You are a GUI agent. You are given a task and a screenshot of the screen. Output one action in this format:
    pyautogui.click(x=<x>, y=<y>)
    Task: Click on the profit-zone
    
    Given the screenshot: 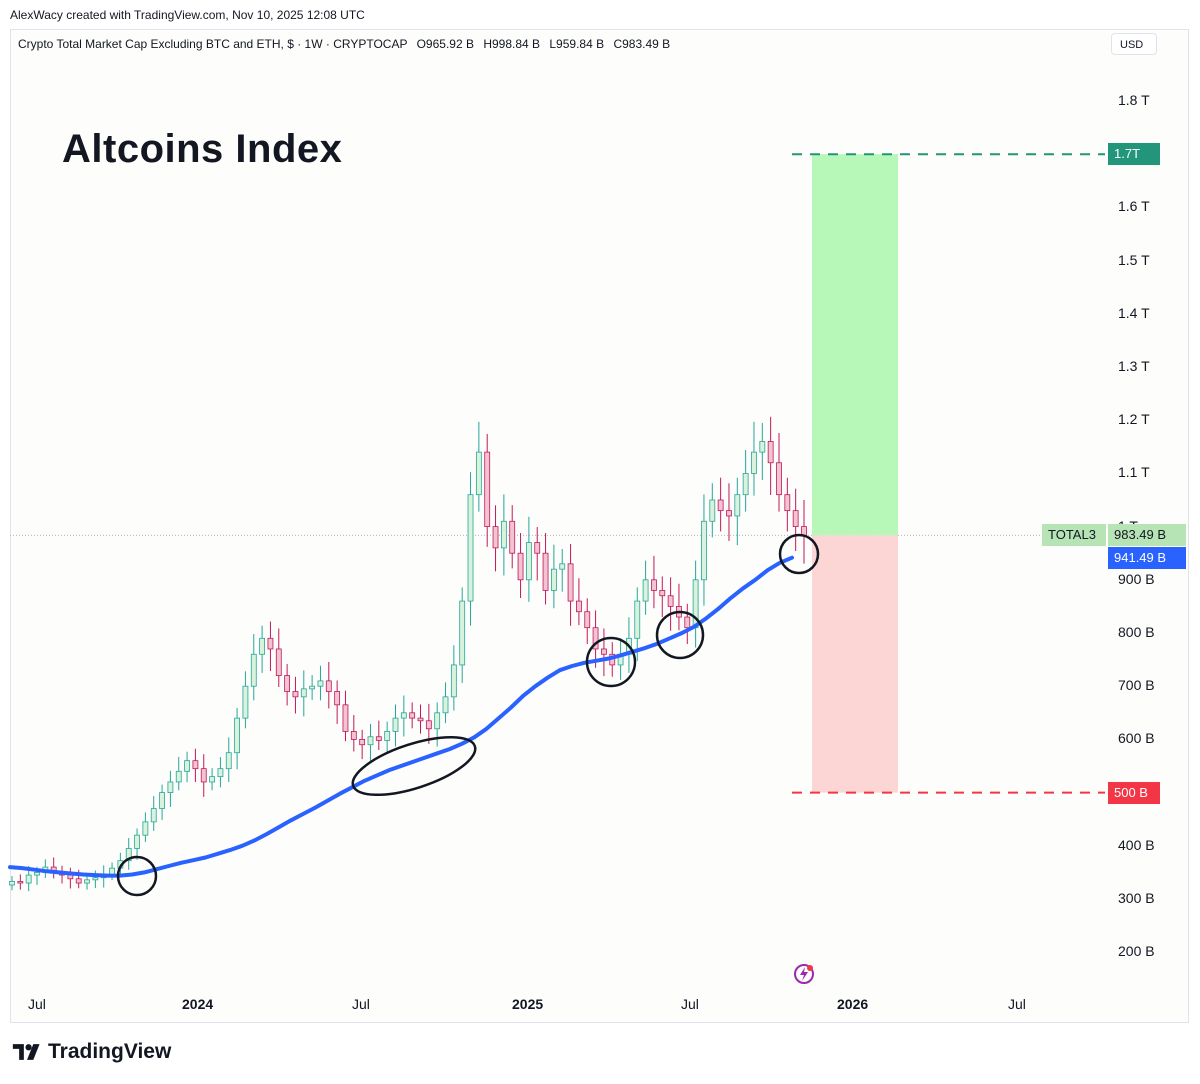 What is the action you would take?
    pyautogui.click(x=855, y=345)
    